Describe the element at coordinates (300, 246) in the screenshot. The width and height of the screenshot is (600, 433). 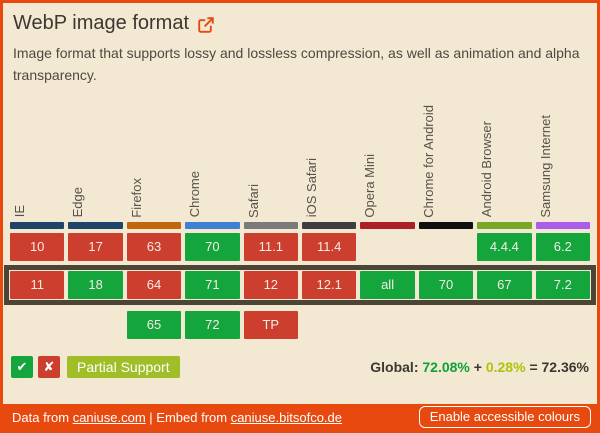
I see `row-past: 10 17 63 70 11.1 11.4 4.4.4 6.2` at that location.